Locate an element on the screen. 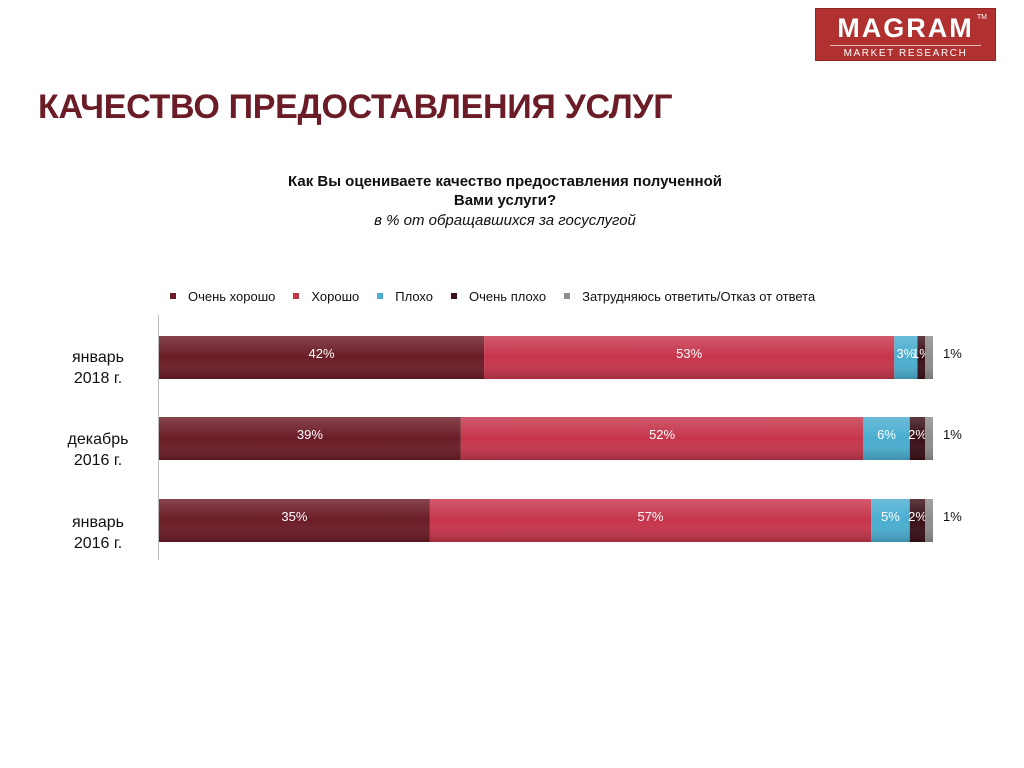 The width and height of the screenshot is (1024, 768). magram-logo: MAGRAM TM MARKET RESEARCH is located at coordinates (905, 34).